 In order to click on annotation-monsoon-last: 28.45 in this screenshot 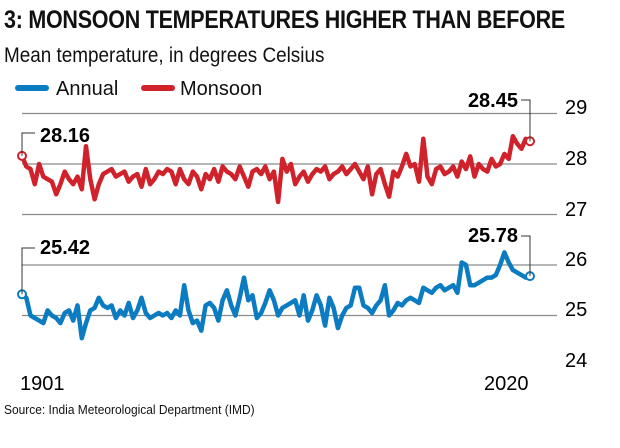, I will do `click(493, 101)`.